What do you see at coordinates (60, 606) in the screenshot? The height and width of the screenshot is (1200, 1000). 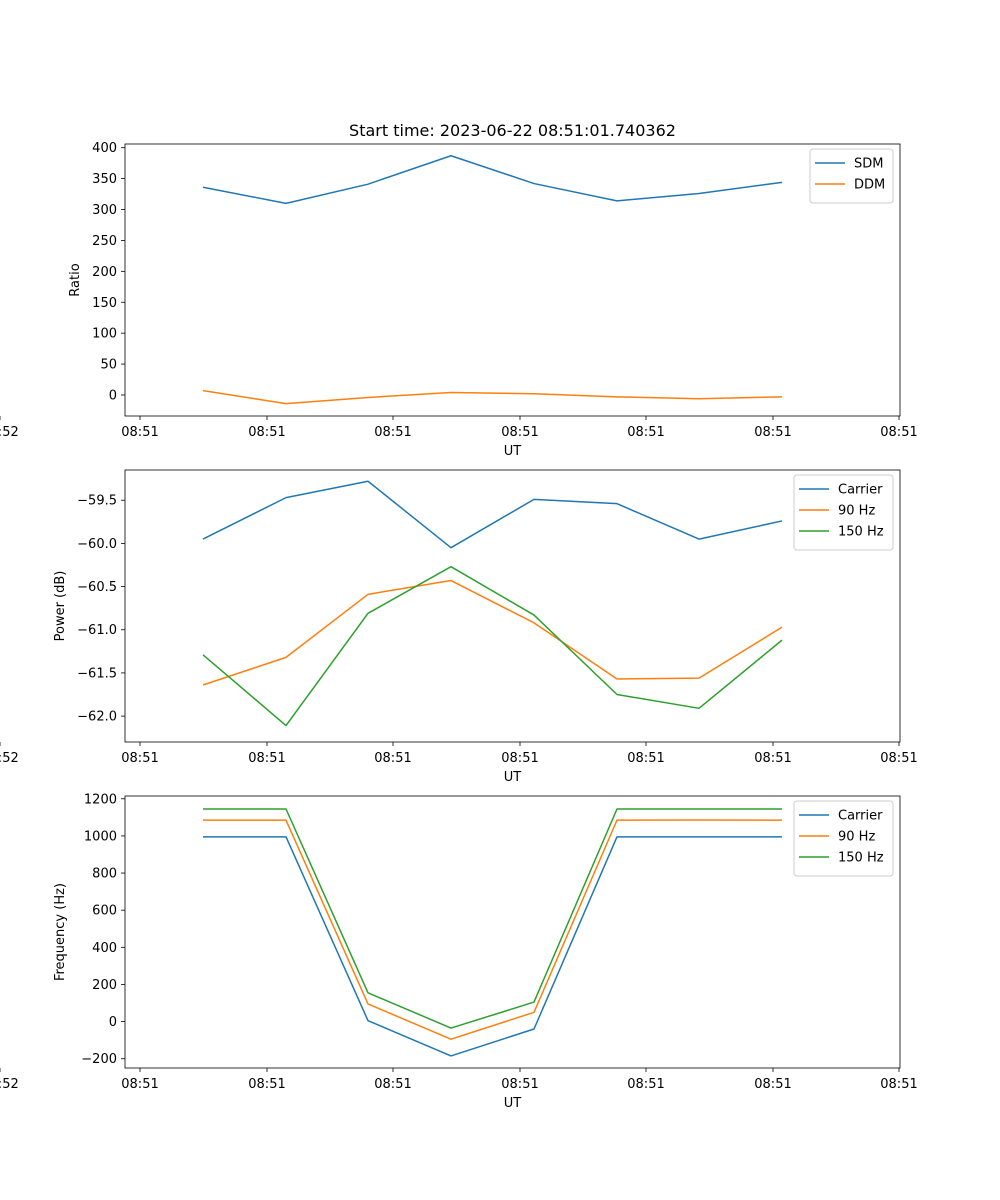 I see `y-axis-label: Power (dB)` at bounding box center [60, 606].